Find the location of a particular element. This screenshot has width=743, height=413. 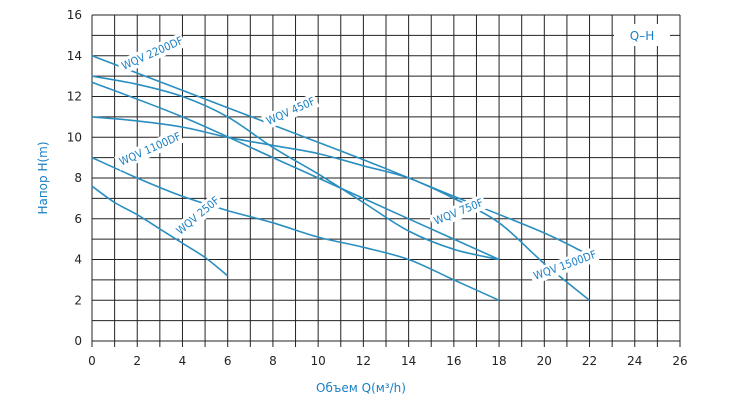

curve-label-0: WQV 2200DF is located at coordinates (151, 53).